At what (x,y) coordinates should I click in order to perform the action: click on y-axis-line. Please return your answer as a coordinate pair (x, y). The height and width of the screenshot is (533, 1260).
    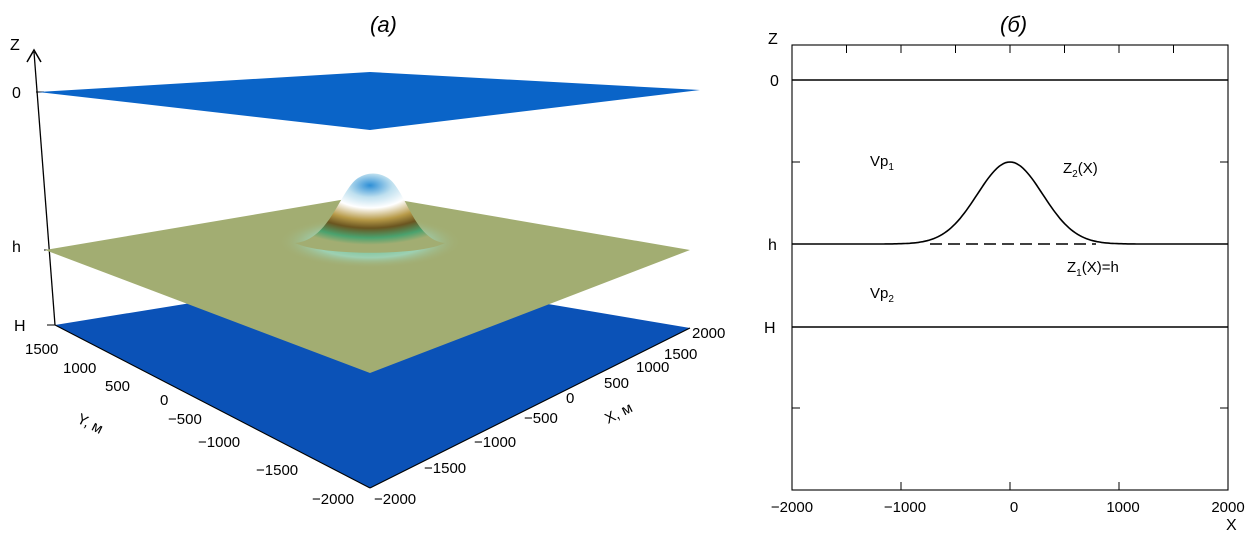
    Looking at the image, I should click on (212, 406).